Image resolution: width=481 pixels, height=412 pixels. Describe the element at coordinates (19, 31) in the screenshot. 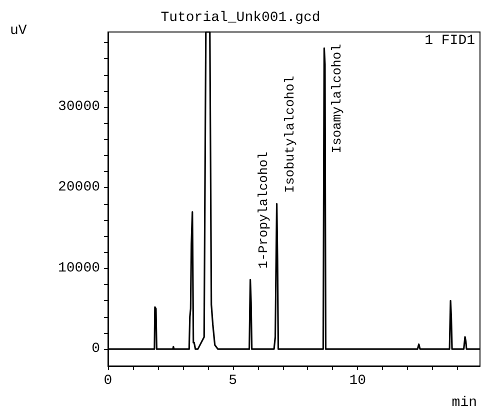

I see `y-axis-title: uV` at that location.